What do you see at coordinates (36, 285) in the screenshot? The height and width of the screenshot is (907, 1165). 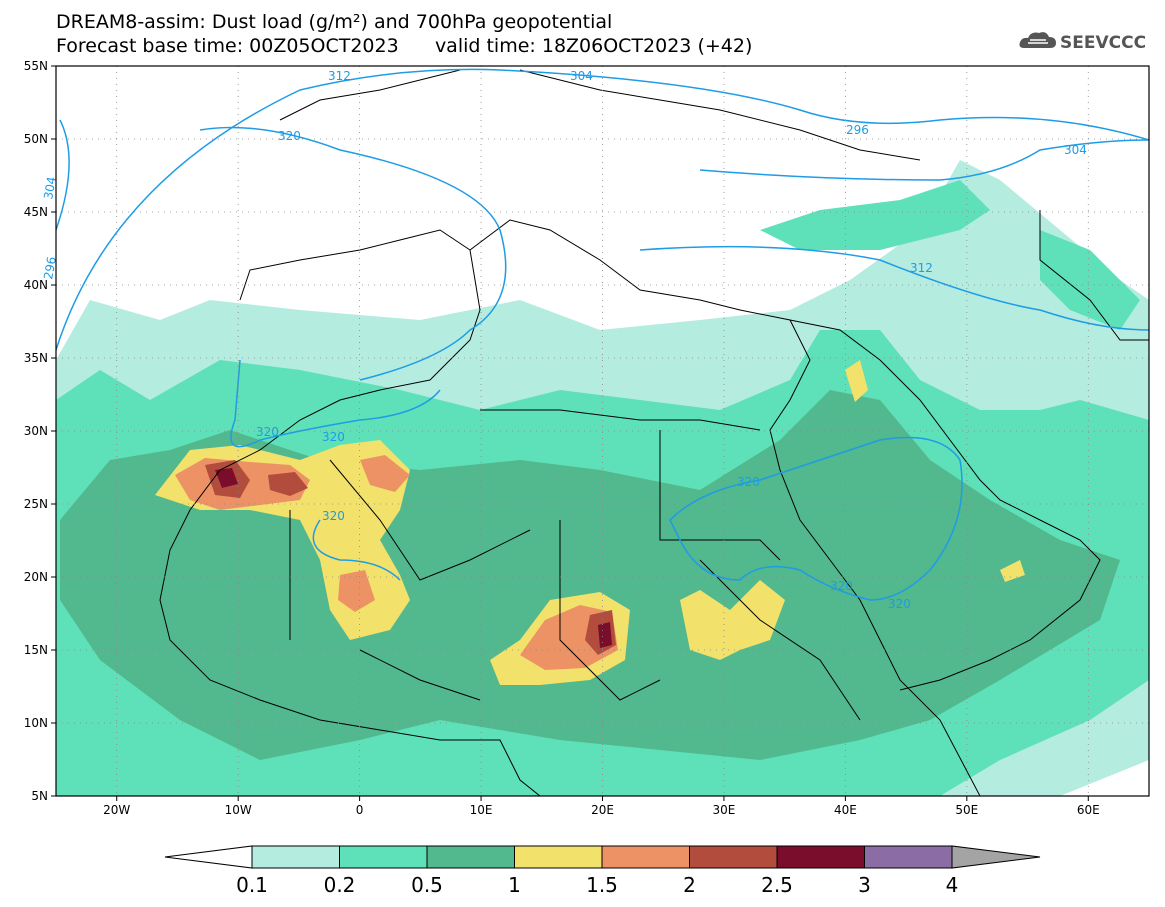 I see `lat-label: 40N` at bounding box center [36, 285].